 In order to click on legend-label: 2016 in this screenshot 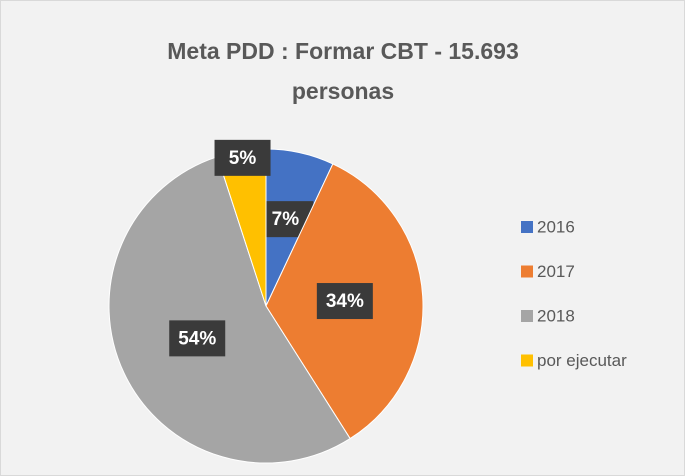, I will do `click(556, 226)`.